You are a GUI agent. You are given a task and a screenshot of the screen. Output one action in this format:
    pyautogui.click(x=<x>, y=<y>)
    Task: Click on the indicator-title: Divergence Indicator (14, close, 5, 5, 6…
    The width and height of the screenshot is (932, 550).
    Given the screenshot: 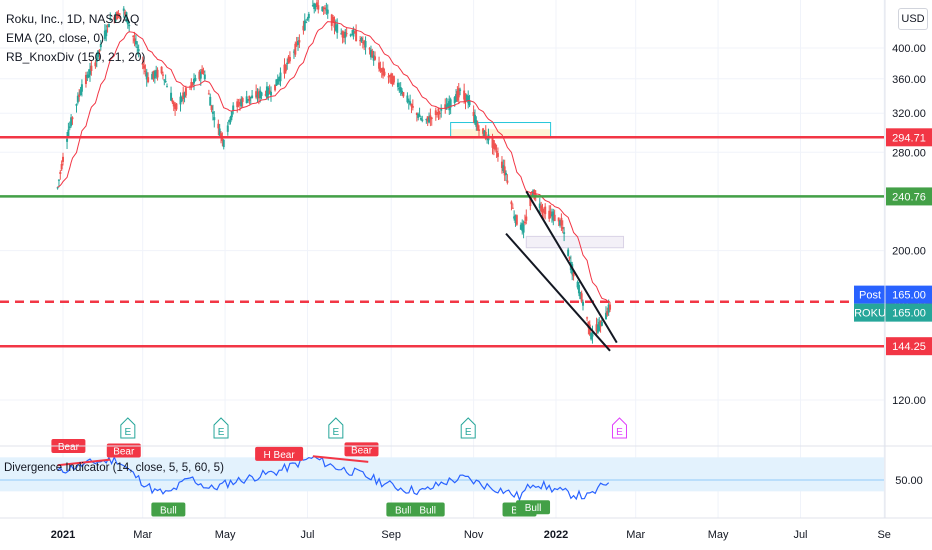 What is the action you would take?
    pyautogui.click(x=114, y=468)
    